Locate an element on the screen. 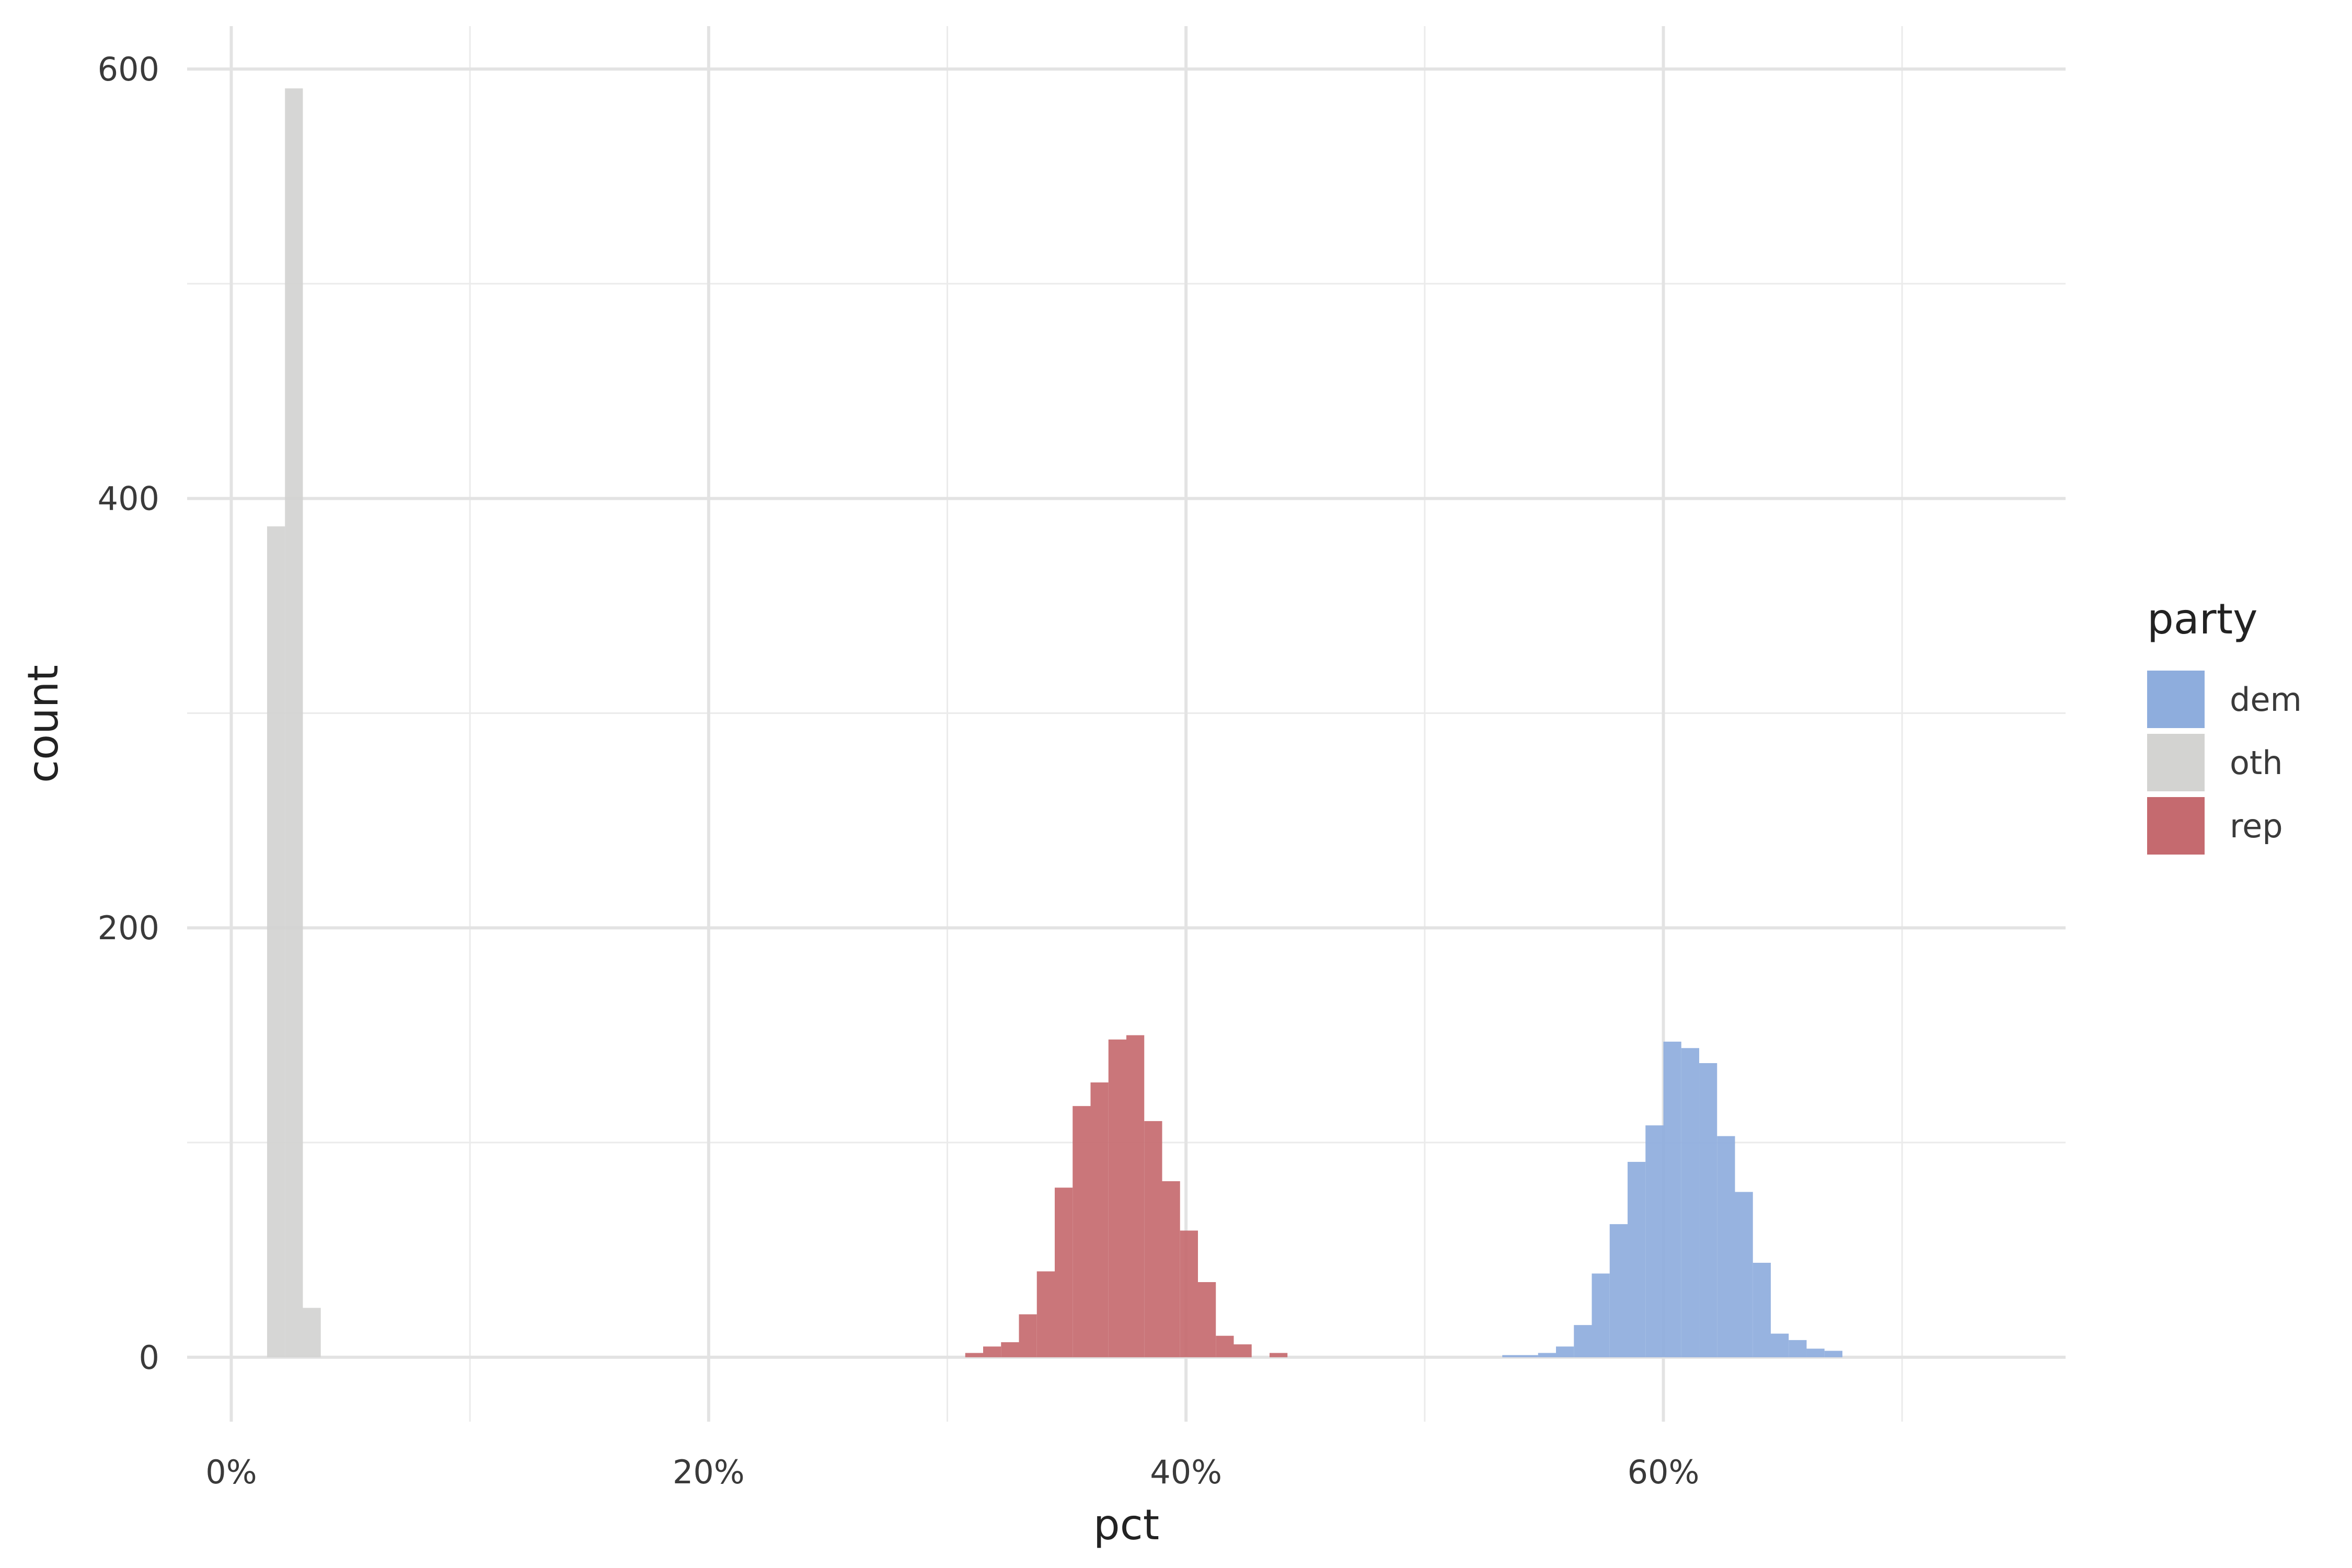 This screenshot has width=2352, height=1568. x-tick-label: 60% is located at coordinates (1664, 1472).